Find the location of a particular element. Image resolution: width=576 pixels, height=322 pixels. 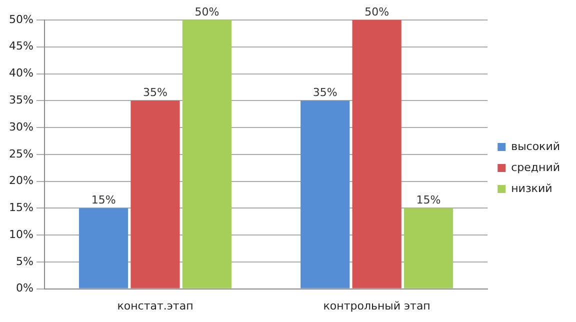

y-tick-label: 25% is located at coordinates (21, 153).